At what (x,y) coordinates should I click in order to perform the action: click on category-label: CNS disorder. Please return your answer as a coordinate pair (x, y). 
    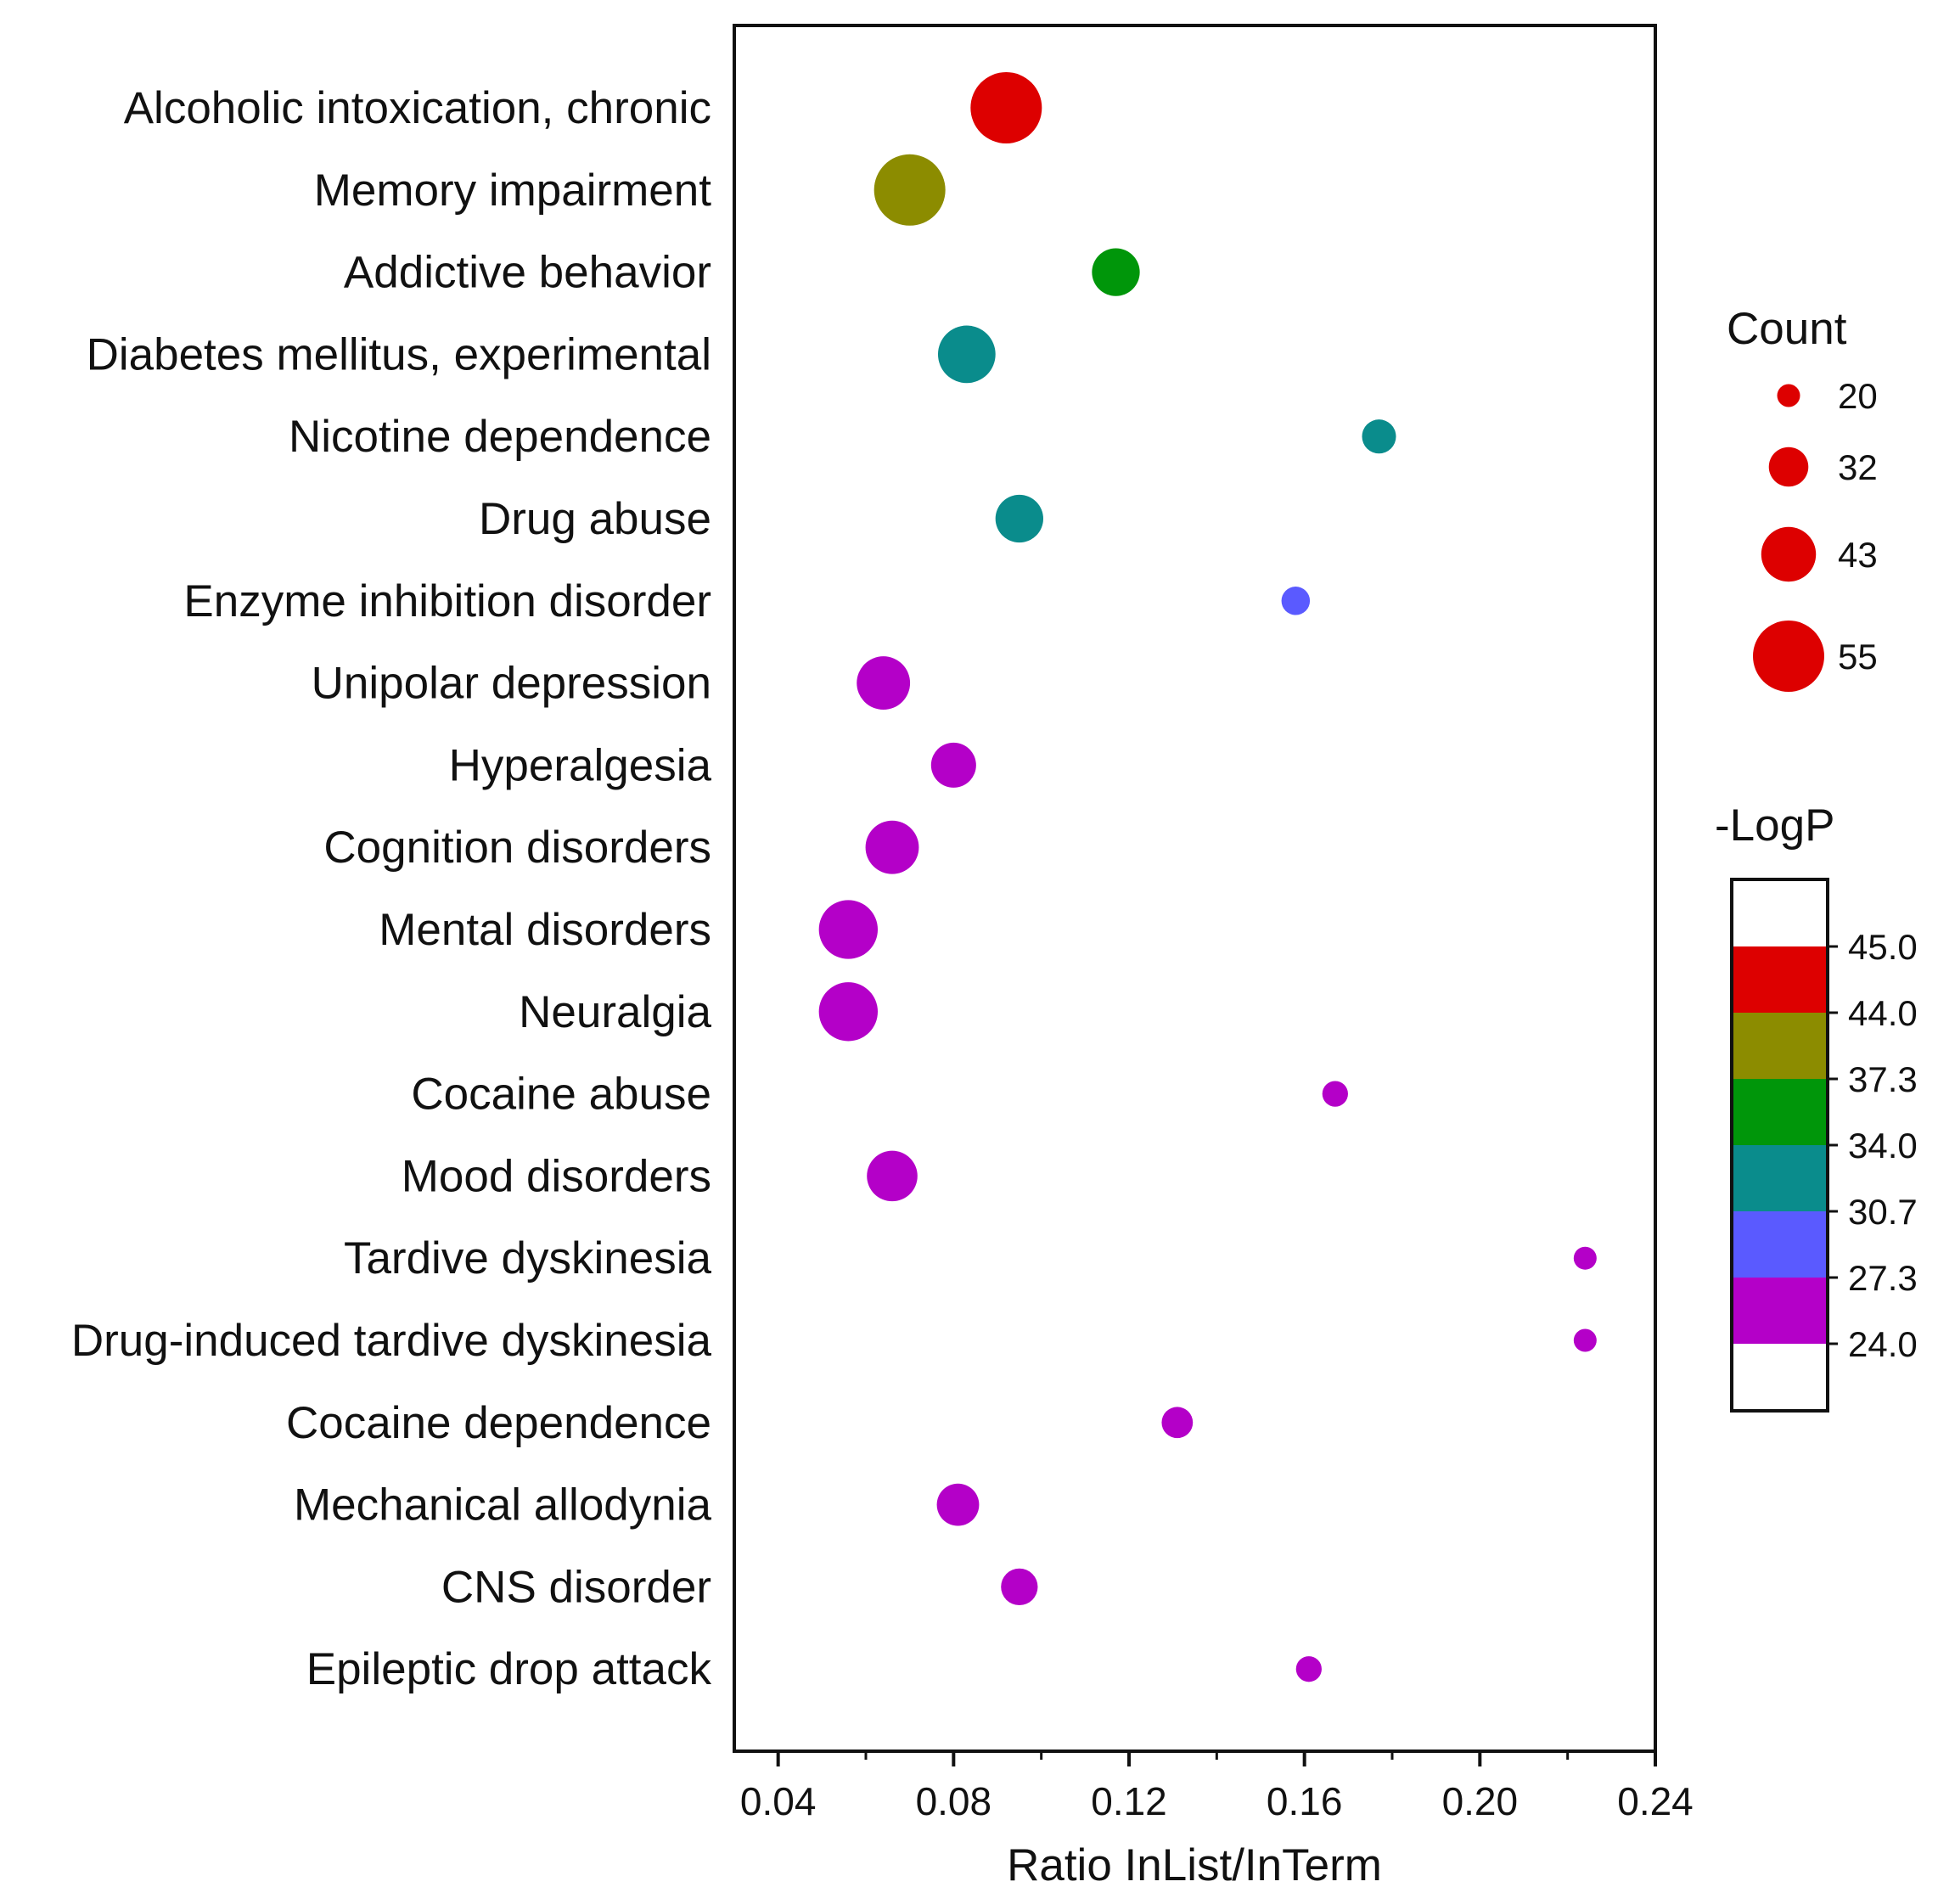
    Looking at the image, I should click on (576, 1587).